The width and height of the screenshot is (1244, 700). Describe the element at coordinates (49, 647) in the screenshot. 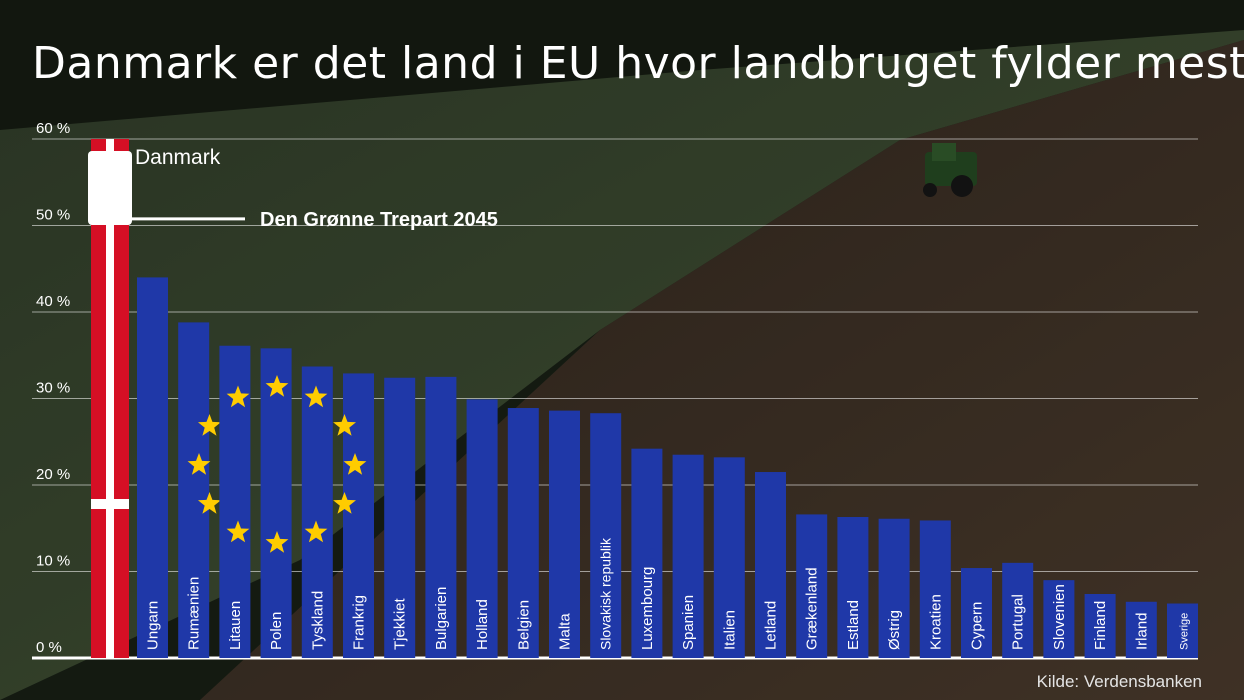

I see `y-tick-label: 0 %` at that location.